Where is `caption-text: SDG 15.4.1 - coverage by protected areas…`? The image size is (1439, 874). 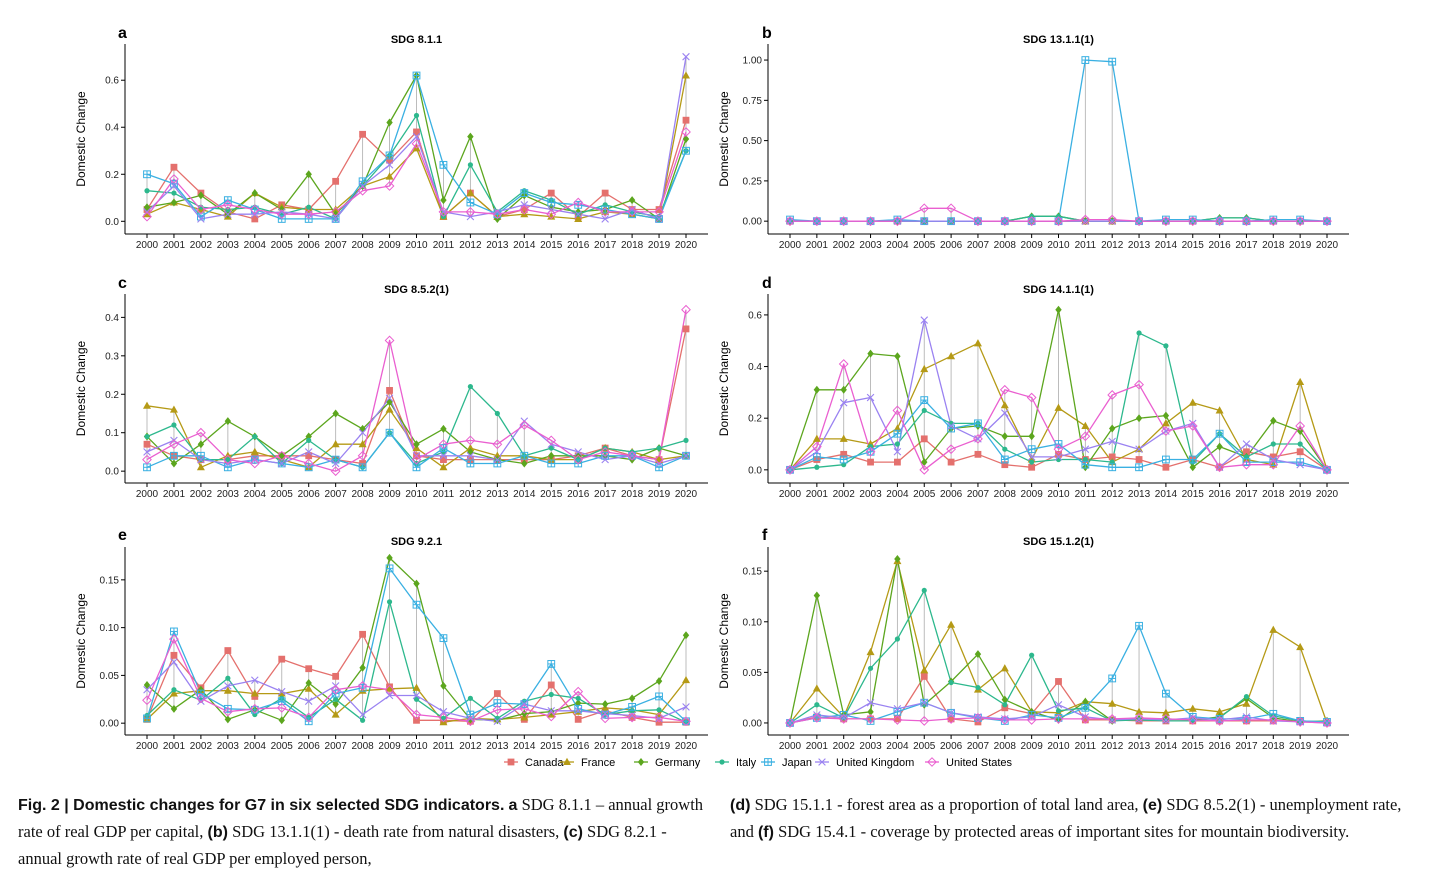
caption-text: SDG 15.4.1 - coverage by protected areas… is located at coordinates (1061, 831).